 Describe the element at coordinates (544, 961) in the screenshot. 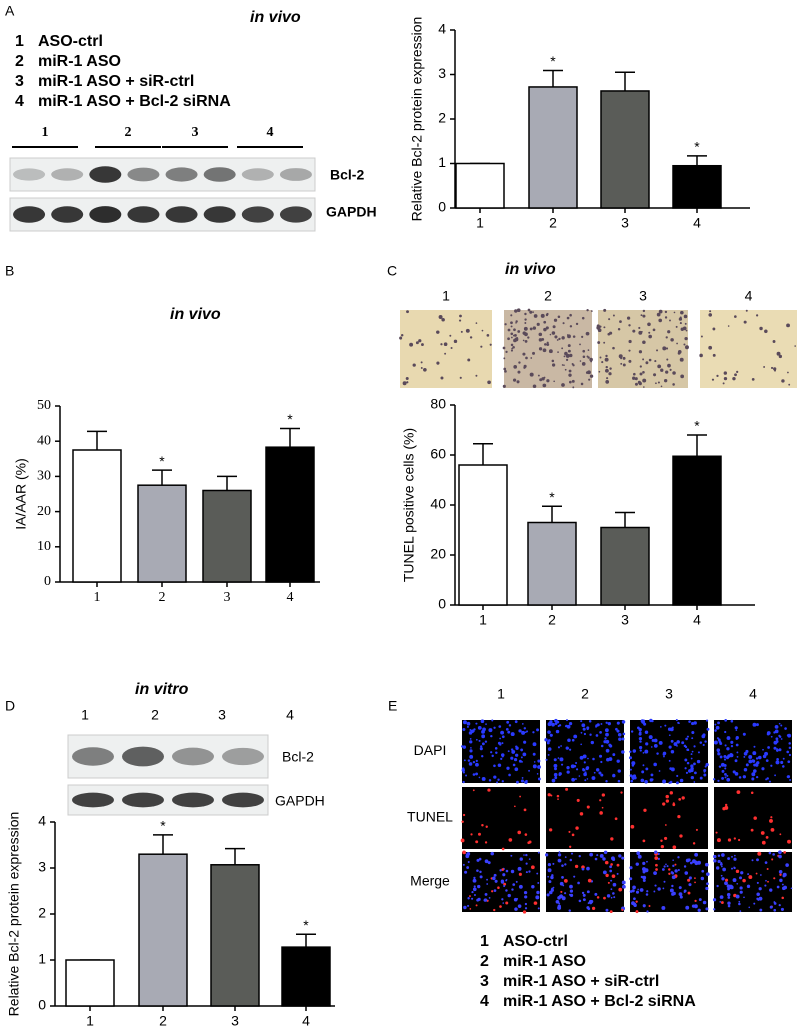

I see `legend-text: miR-1 ASO` at that location.